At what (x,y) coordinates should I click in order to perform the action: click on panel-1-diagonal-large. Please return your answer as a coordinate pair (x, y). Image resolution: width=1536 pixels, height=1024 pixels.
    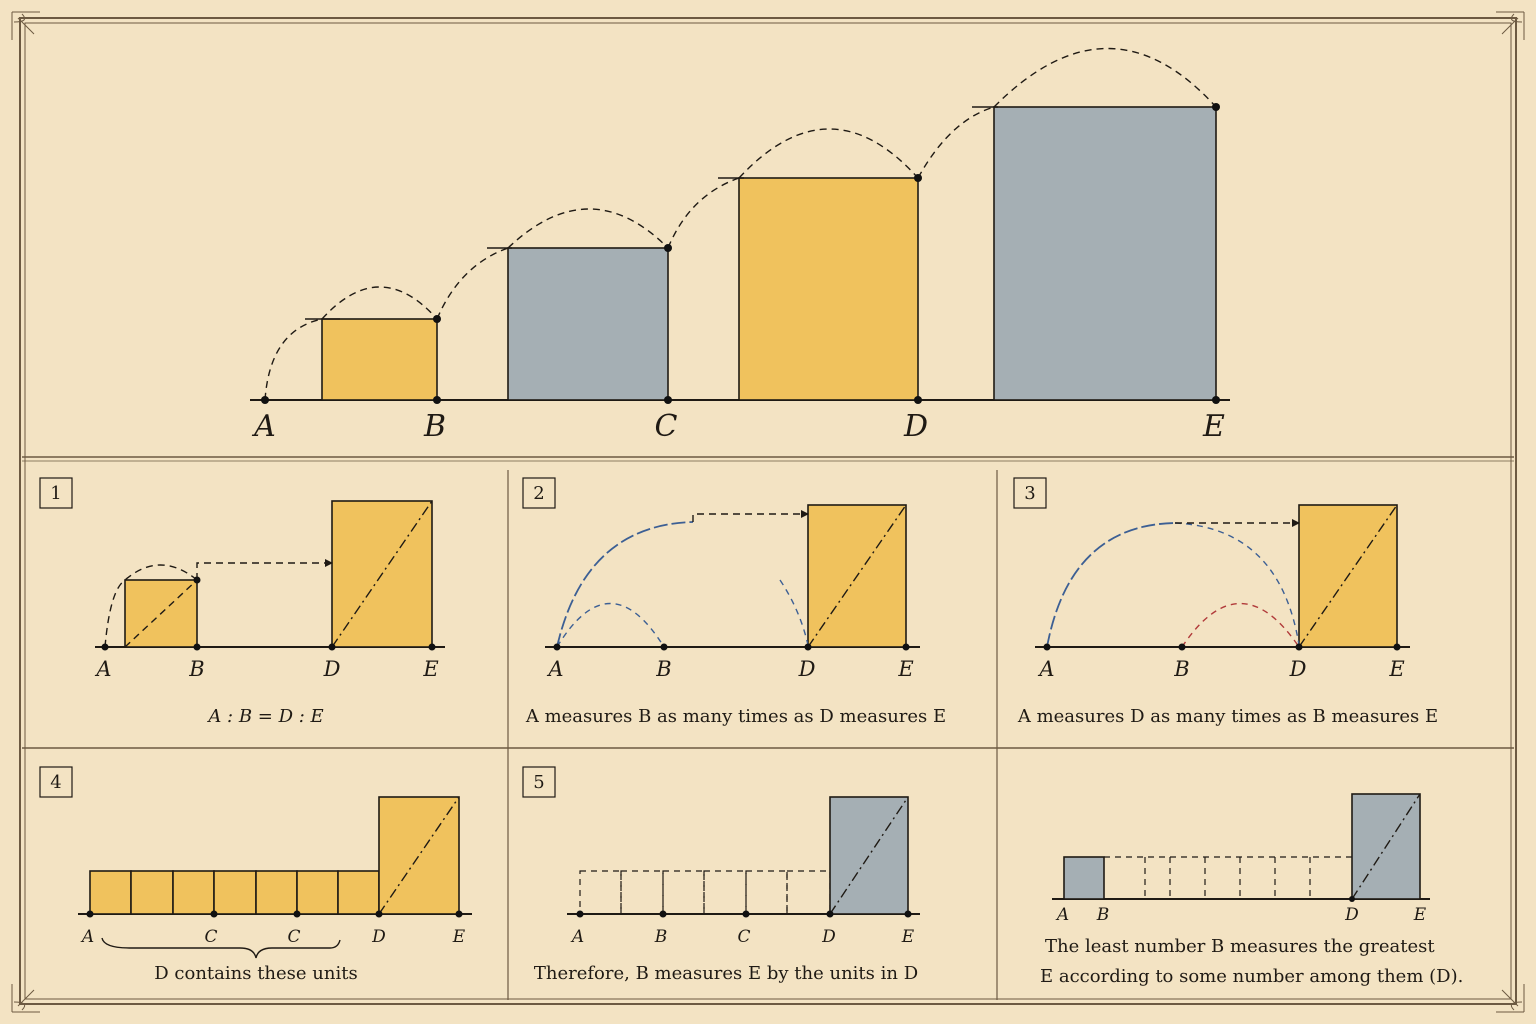
    Looking at the image, I should click on (382, 574).